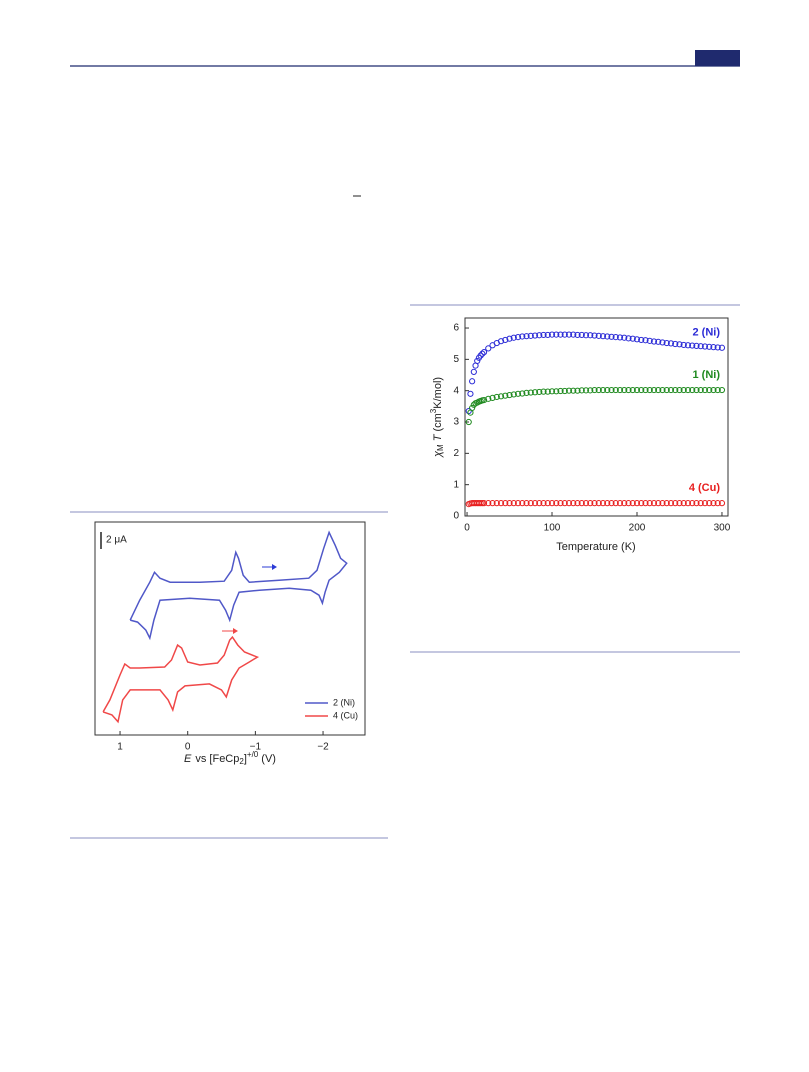  I want to click on series-label: 2 (Ni), so click(707, 333).